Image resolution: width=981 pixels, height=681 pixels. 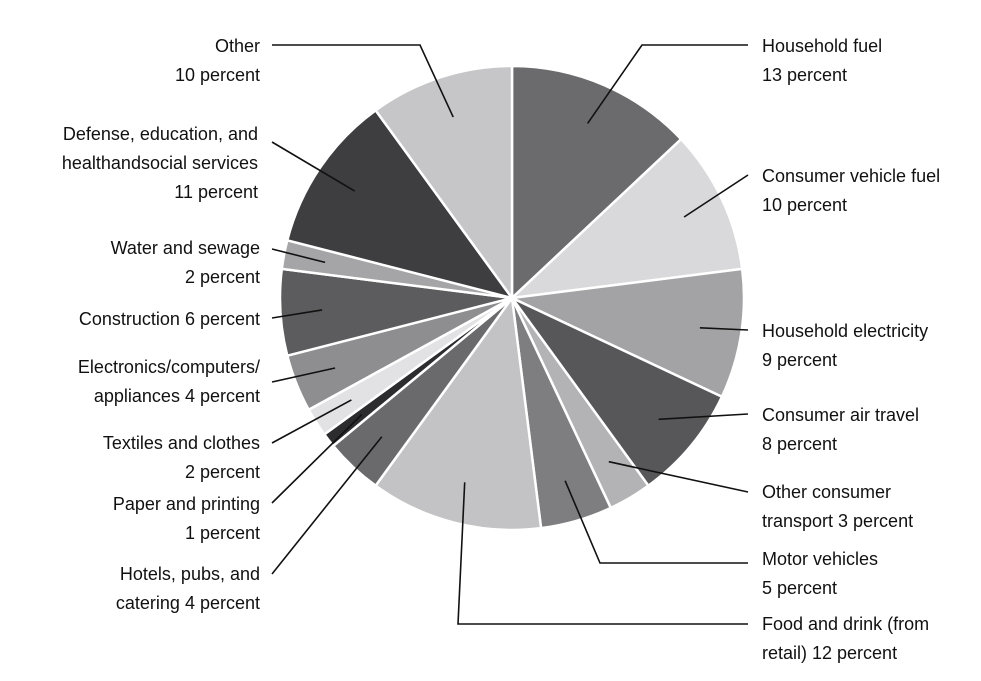 What do you see at coordinates (181, 443) in the screenshot?
I see `label-line: Textiles and clothes` at bounding box center [181, 443].